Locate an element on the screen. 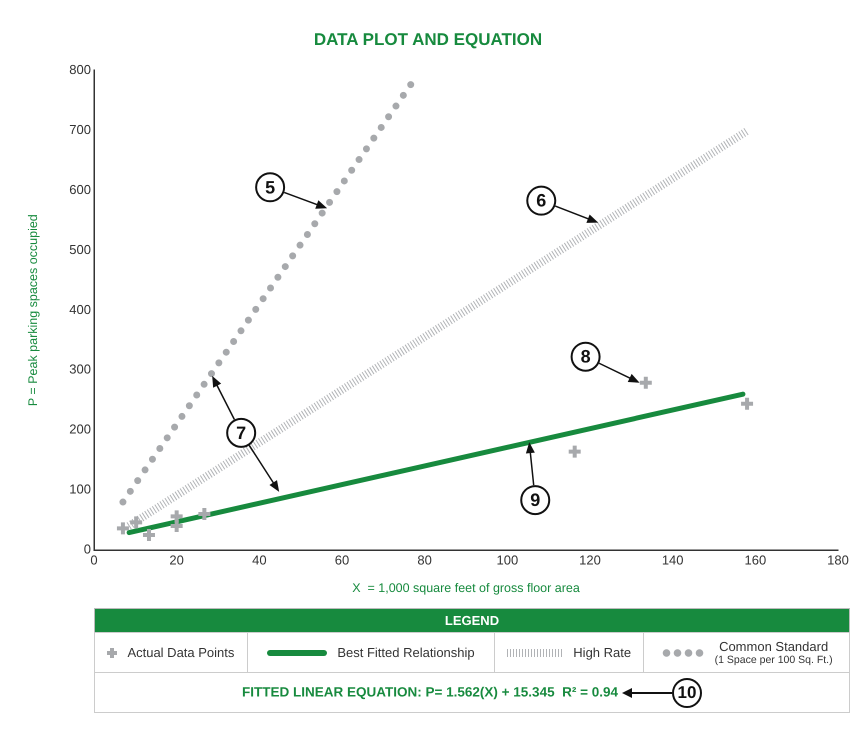  annotation: 8 is located at coordinates (585, 356).